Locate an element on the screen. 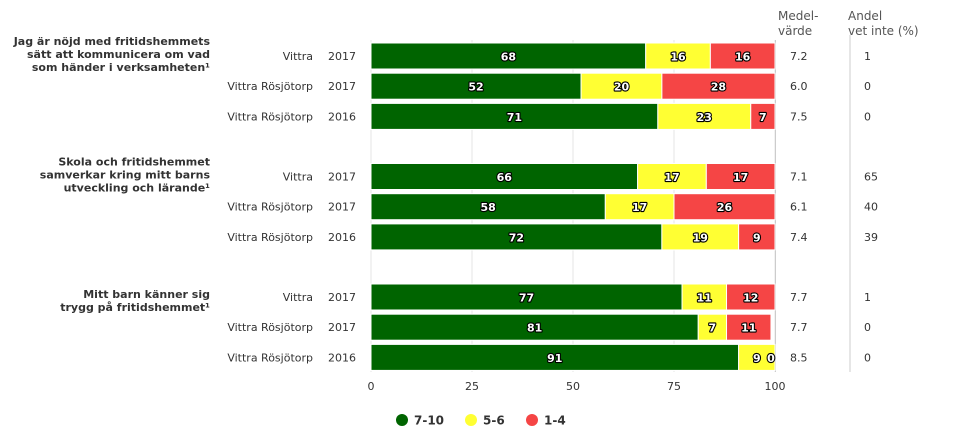  bar-data-label: 52 is located at coordinates (475, 87).